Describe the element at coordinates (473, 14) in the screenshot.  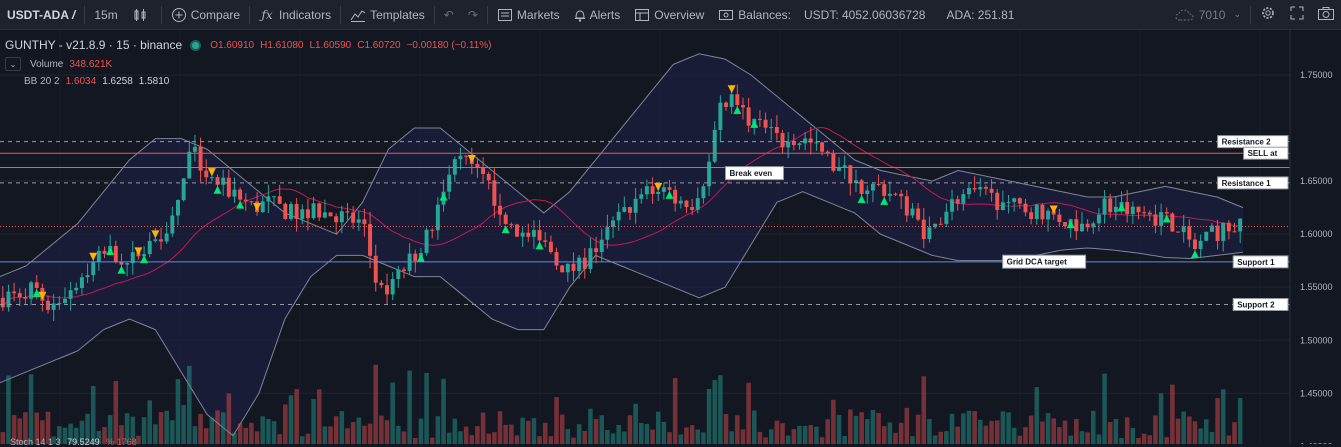
I see `redo-button: ↷` at that location.